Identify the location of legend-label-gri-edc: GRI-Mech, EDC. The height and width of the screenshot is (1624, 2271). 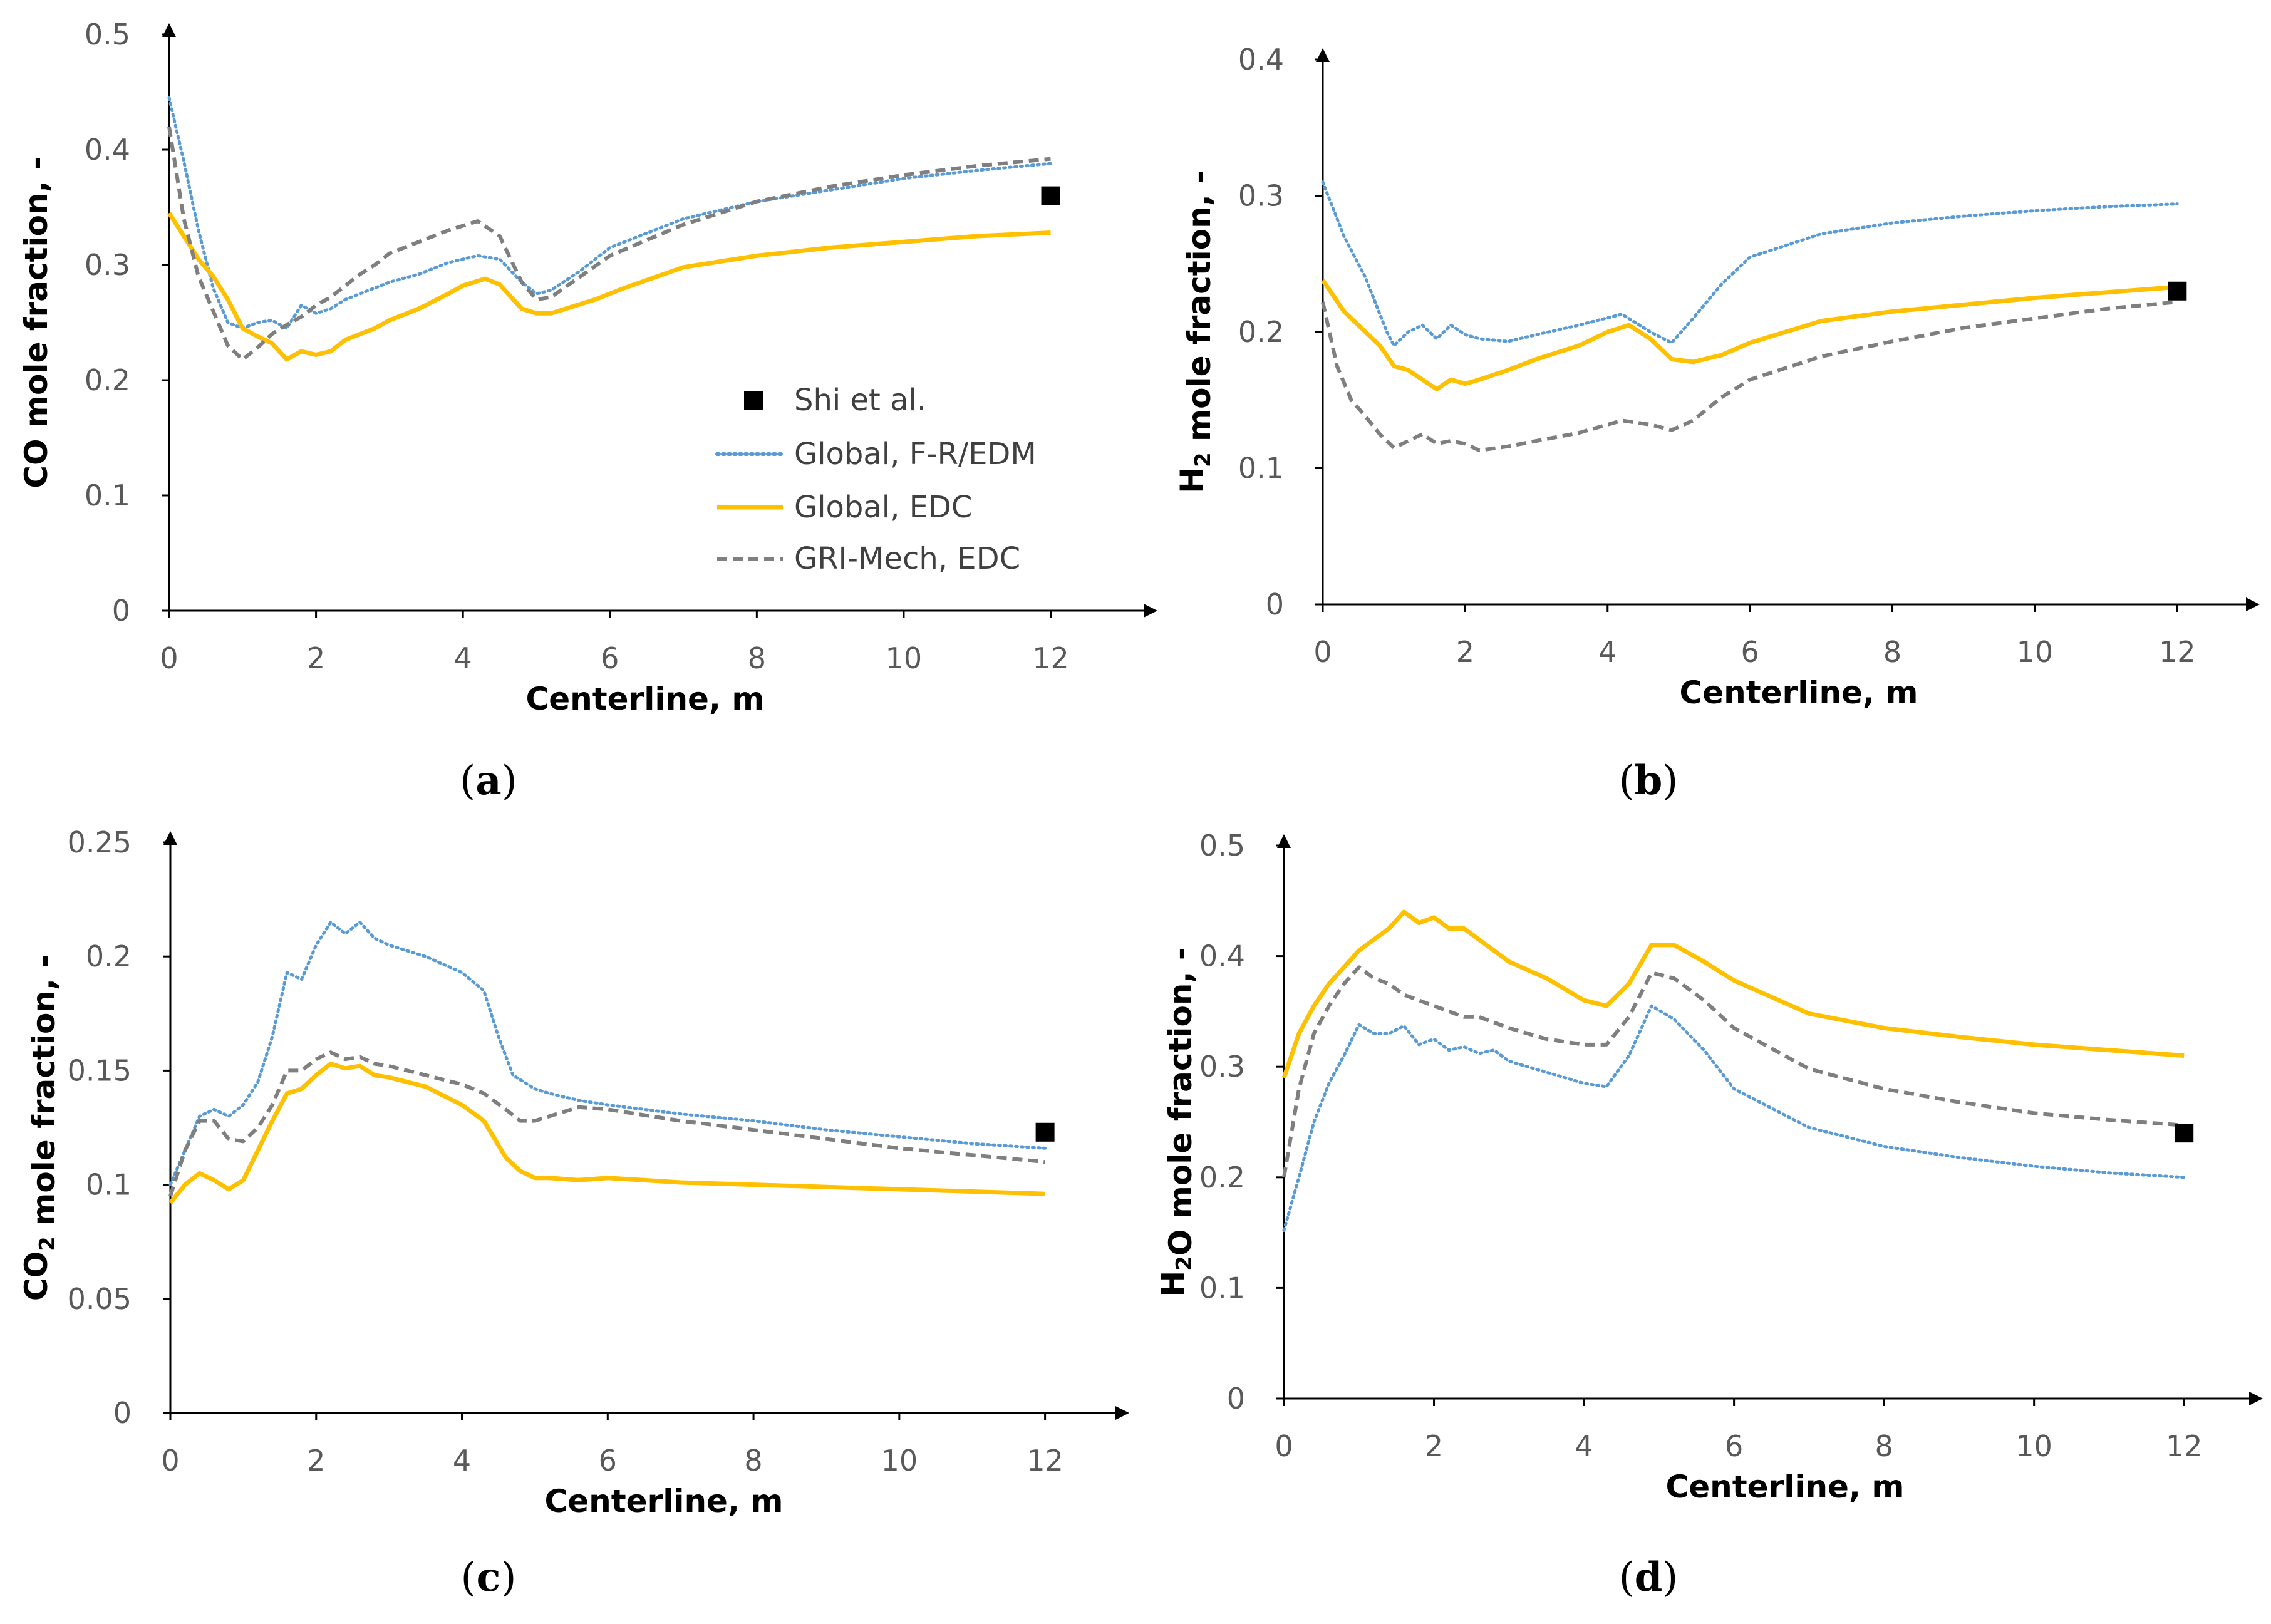
(907, 558).